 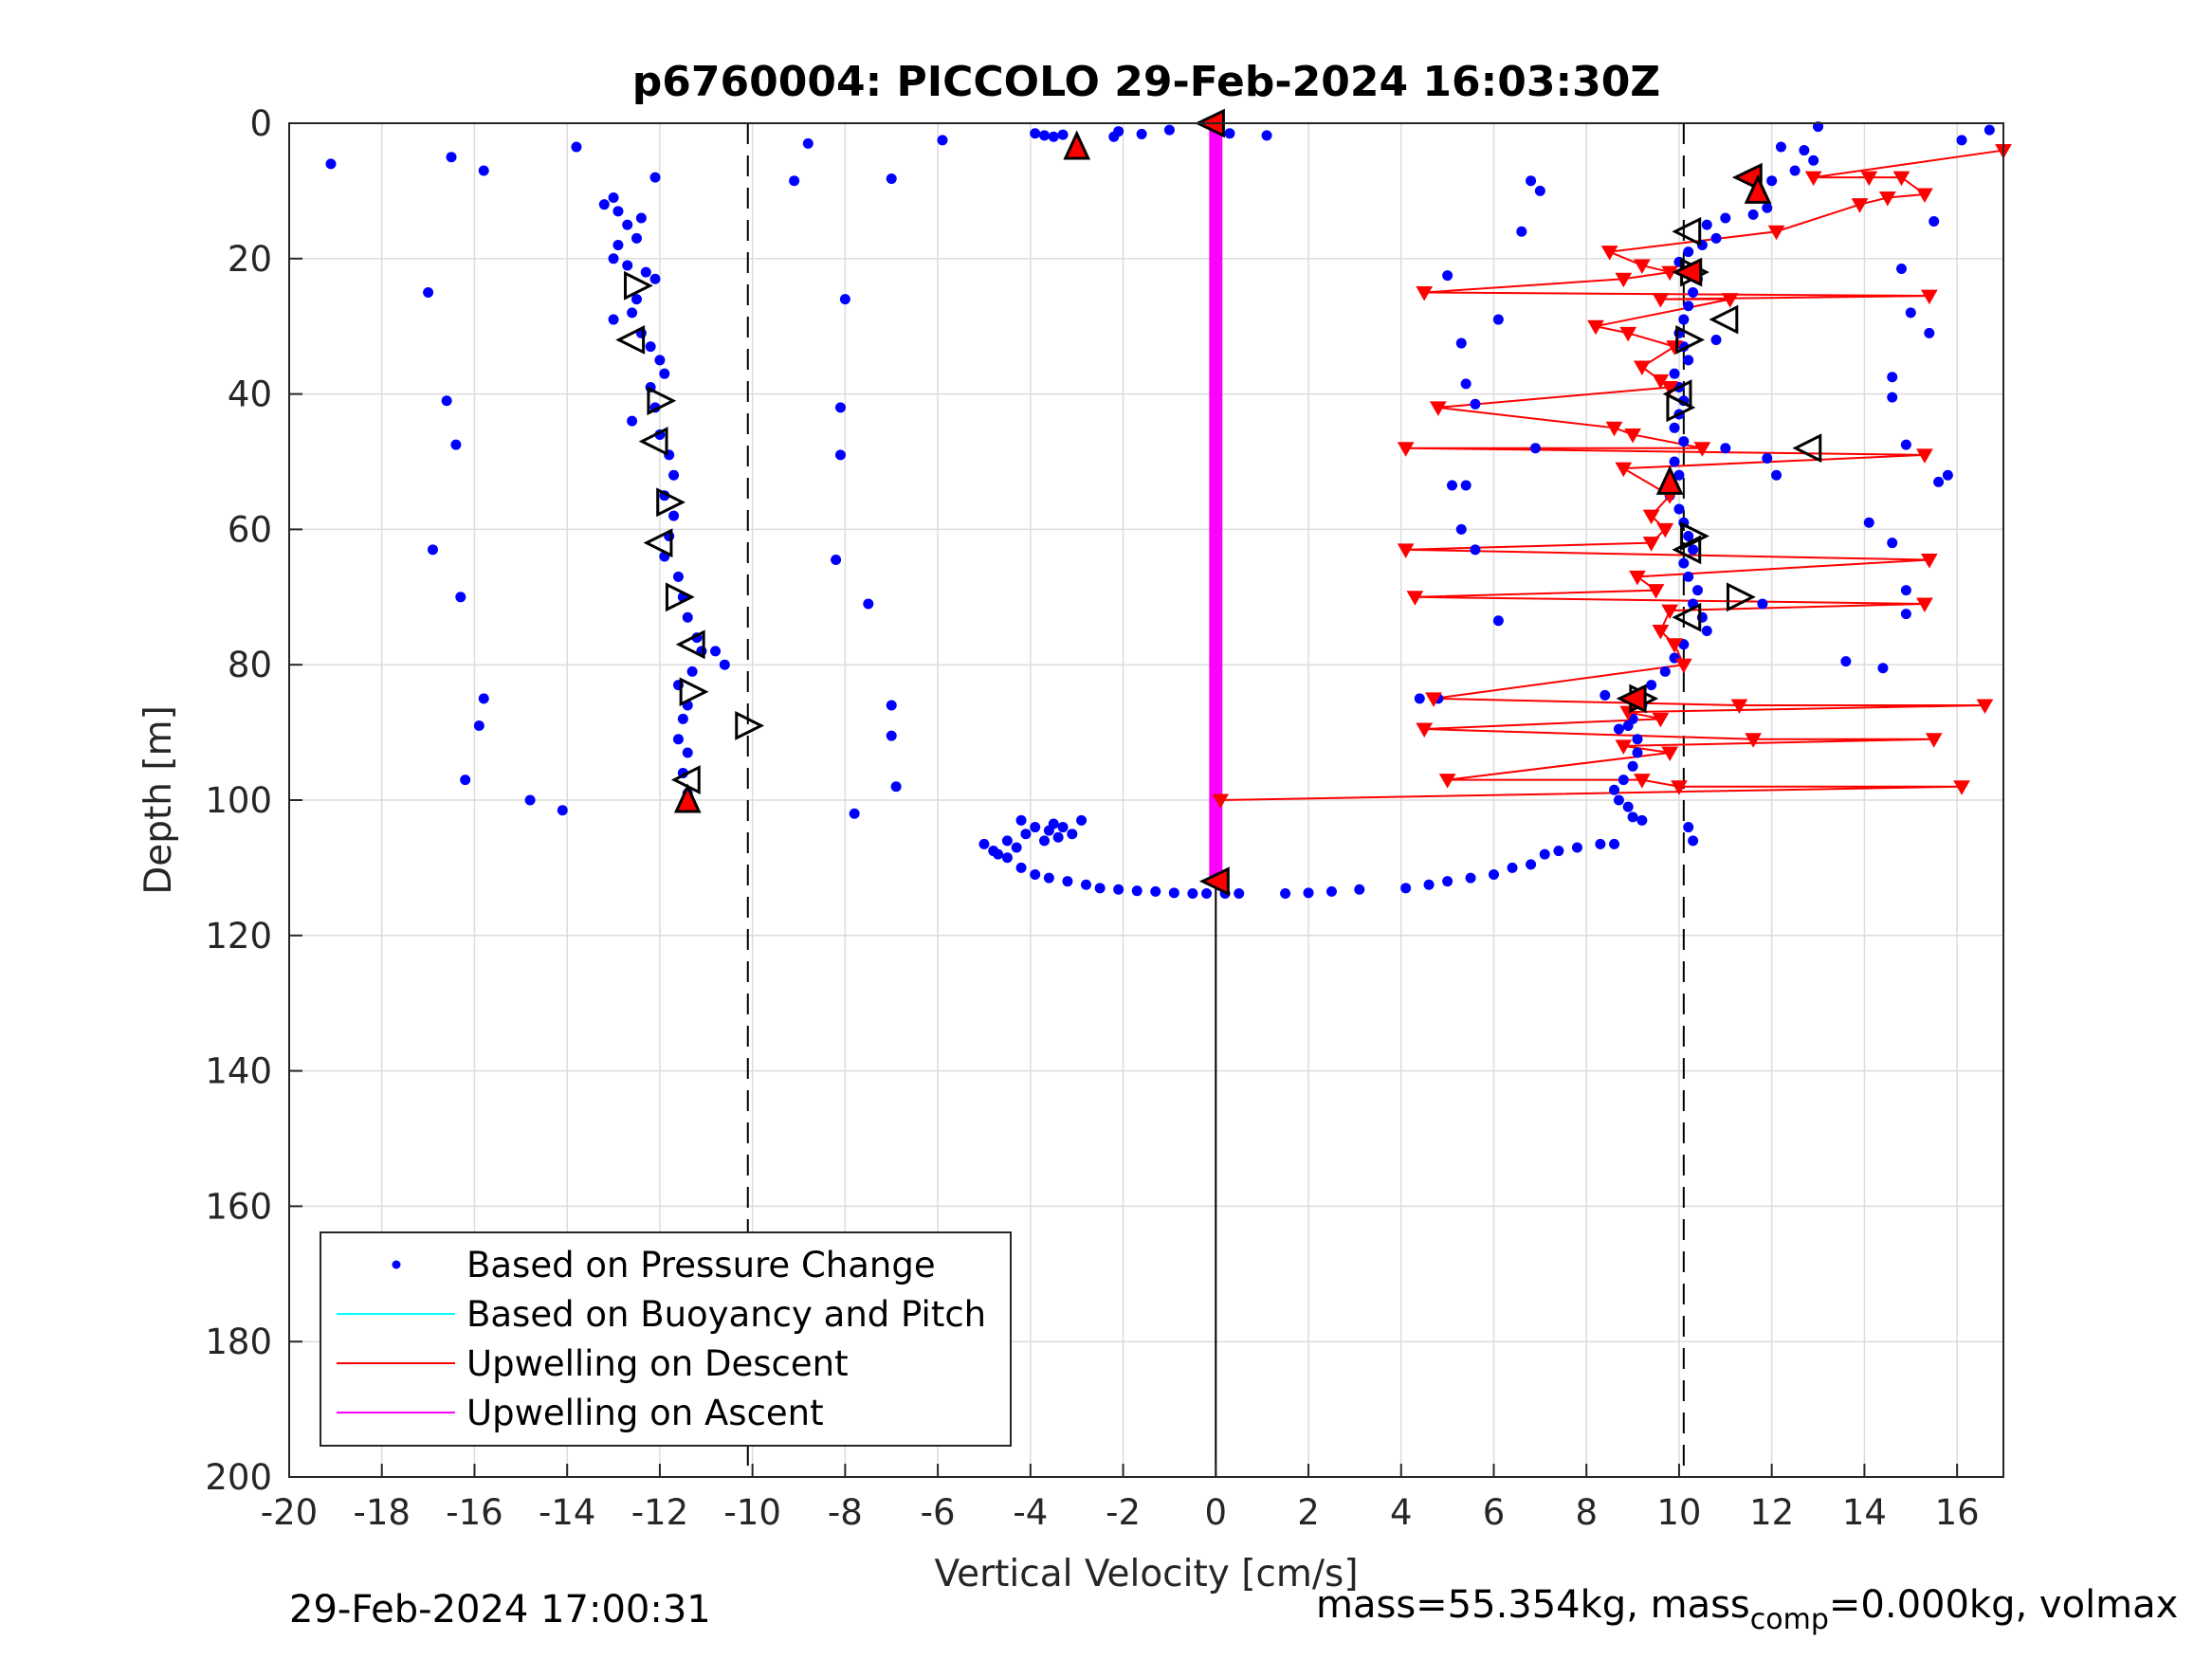 What do you see at coordinates (1494, 1512) in the screenshot?
I see `x-tick-label: 6` at bounding box center [1494, 1512].